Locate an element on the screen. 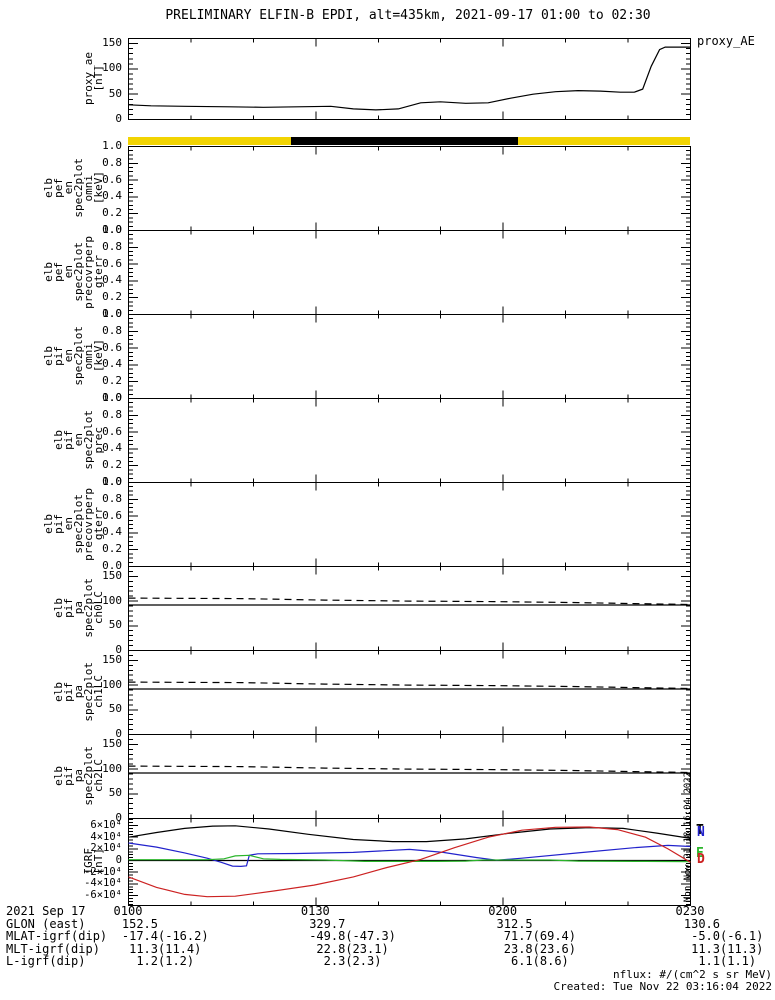 Image resolution: width=775 pixels, height=1000 pixels. ephemeris-value: 130.6 is located at coordinates (701, 923).